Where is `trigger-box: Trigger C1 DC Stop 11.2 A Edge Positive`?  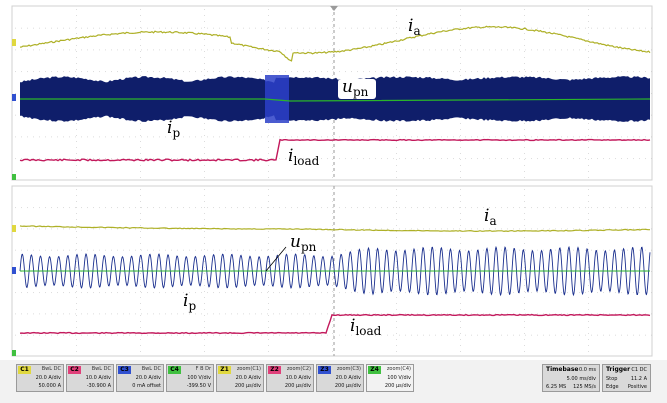
trigger-box: Trigger C1 DC Stop 11.2 A Edge Positive is located at coordinates (626, 378).